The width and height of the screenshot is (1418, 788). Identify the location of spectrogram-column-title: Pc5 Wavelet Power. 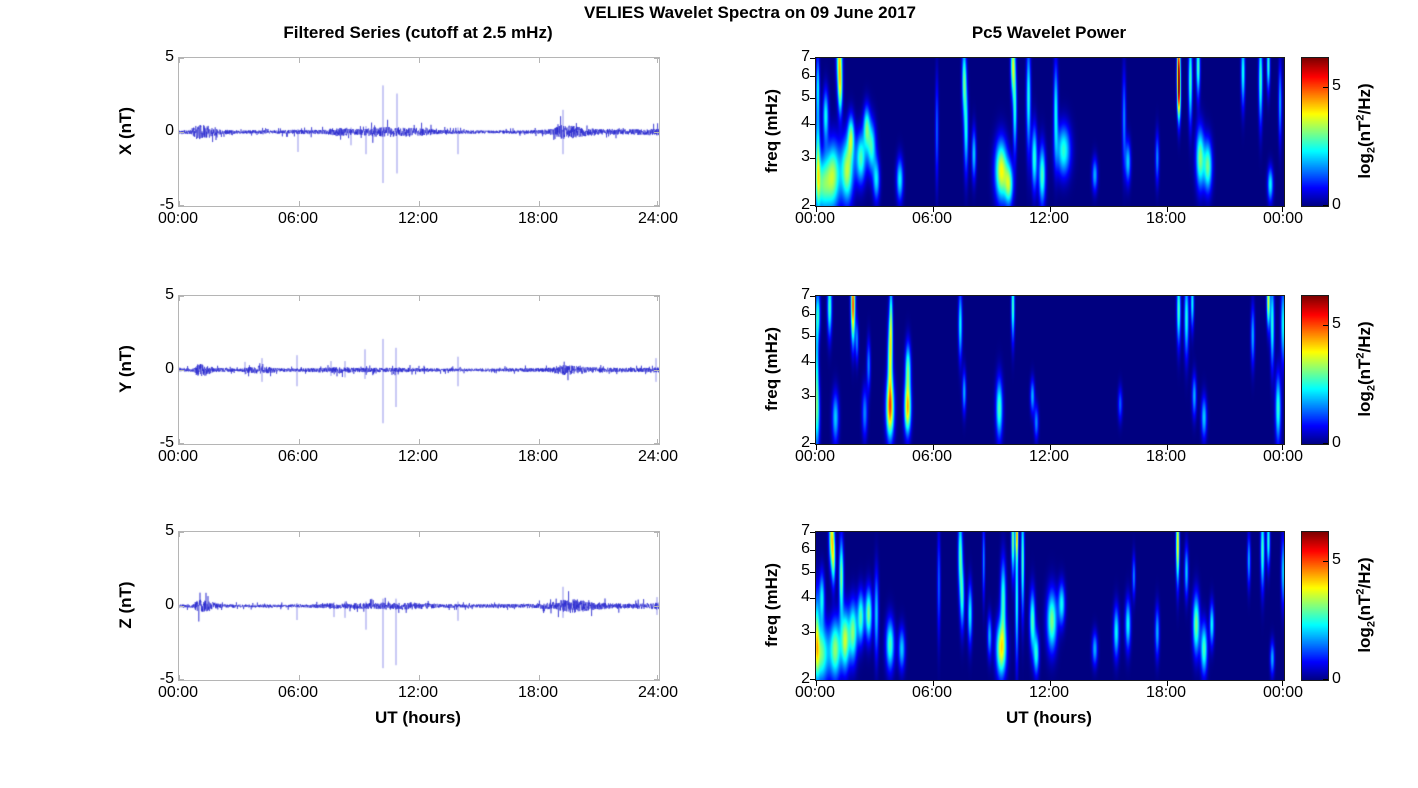
(1049, 32).